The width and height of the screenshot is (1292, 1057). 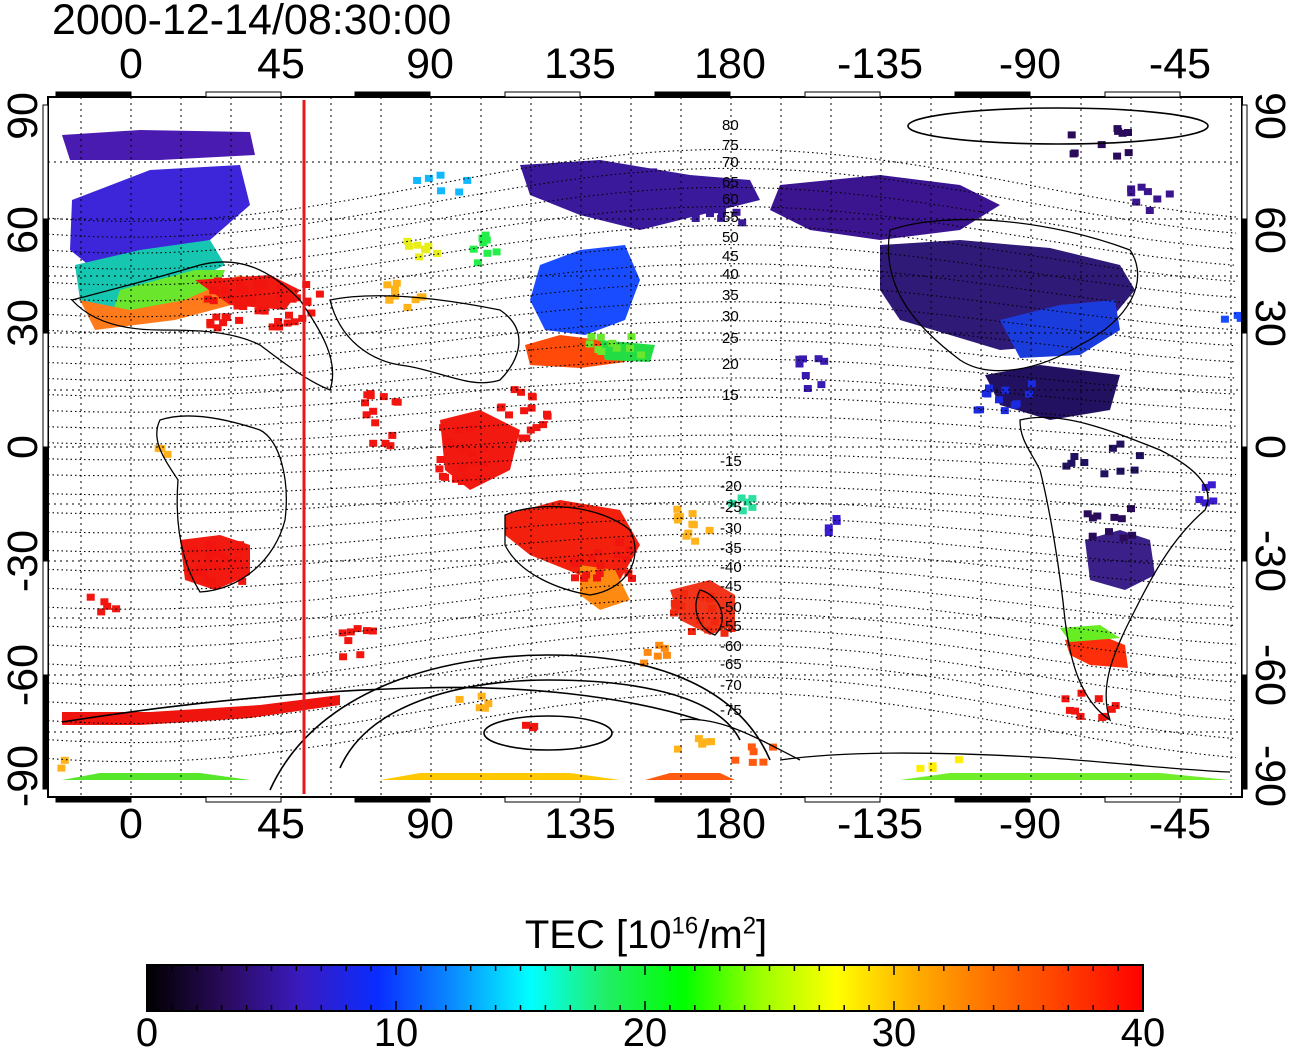 What do you see at coordinates (1090, 633) in the screenshot?
I see `tec-patch-sa-green` at bounding box center [1090, 633].